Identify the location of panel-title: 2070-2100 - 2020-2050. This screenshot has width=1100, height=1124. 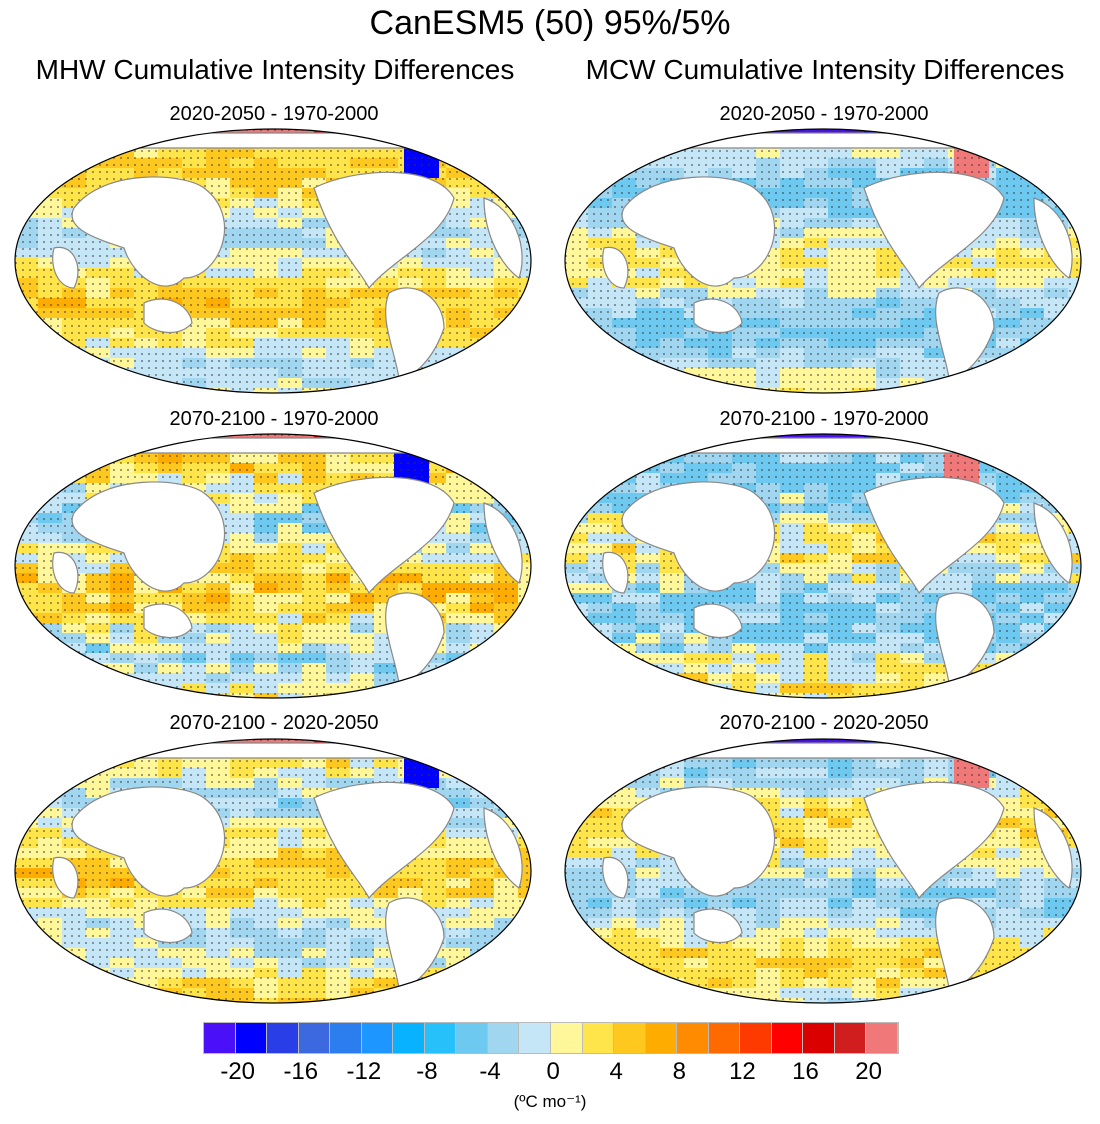
(274, 723).